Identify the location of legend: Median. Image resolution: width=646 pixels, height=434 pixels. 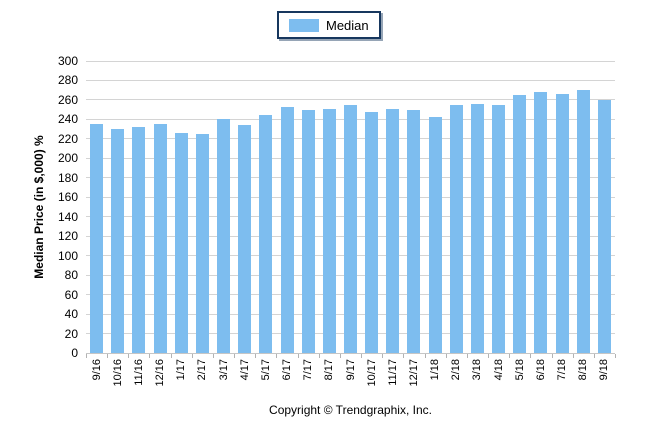
(329, 25).